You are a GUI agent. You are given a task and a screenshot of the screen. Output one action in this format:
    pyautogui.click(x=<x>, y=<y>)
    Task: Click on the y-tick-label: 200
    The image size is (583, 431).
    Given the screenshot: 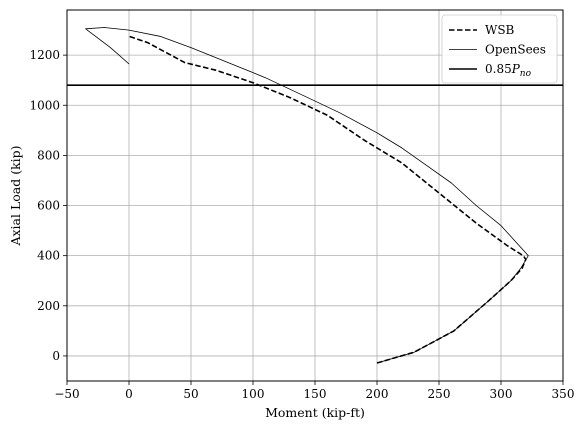 What is the action you would take?
    pyautogui.click(x=48, y=306)
    